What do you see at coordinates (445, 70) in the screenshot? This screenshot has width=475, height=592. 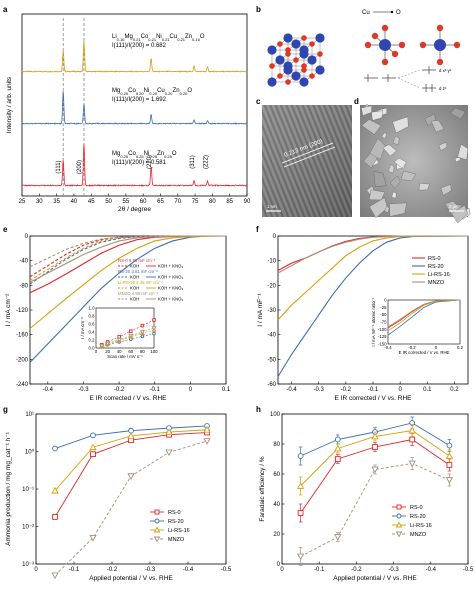 I see `orbital-dx2y2-label: d x²-y²` at bounding box center [445, 70].